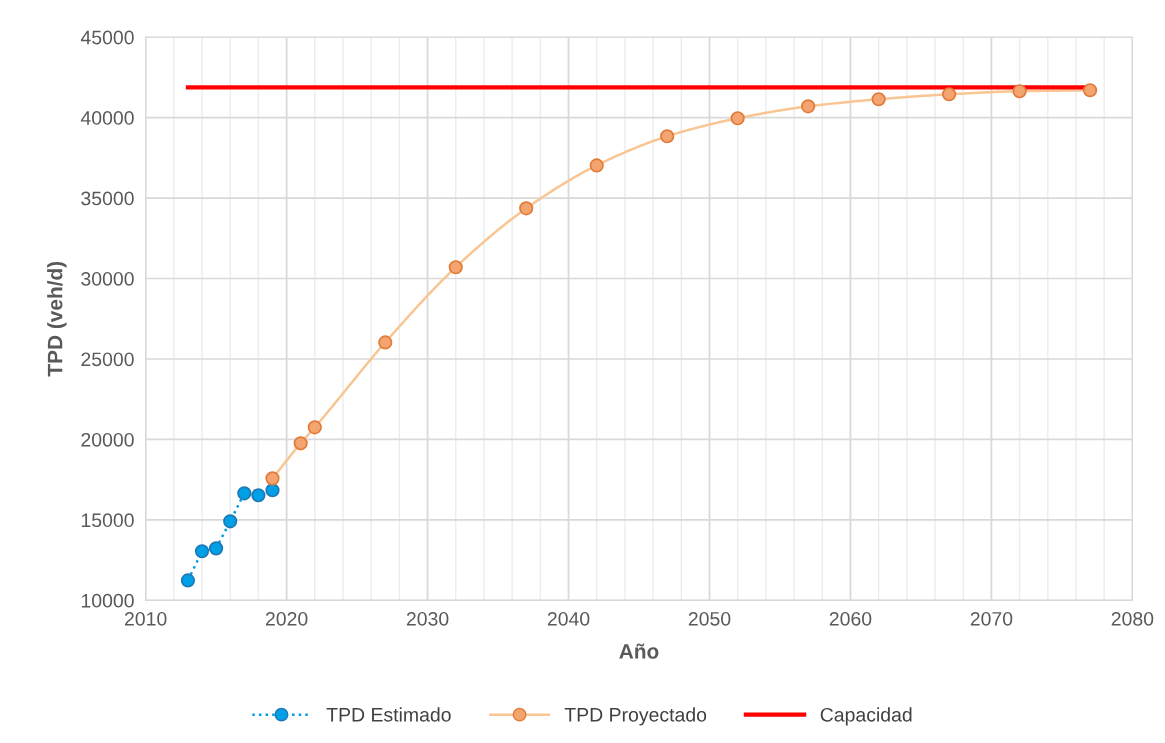 This screenshot has height=743, width=1165. Describe the element at coordinates (107, 278) in the screenshot. I see `y-tick-label: 30000` at that location.